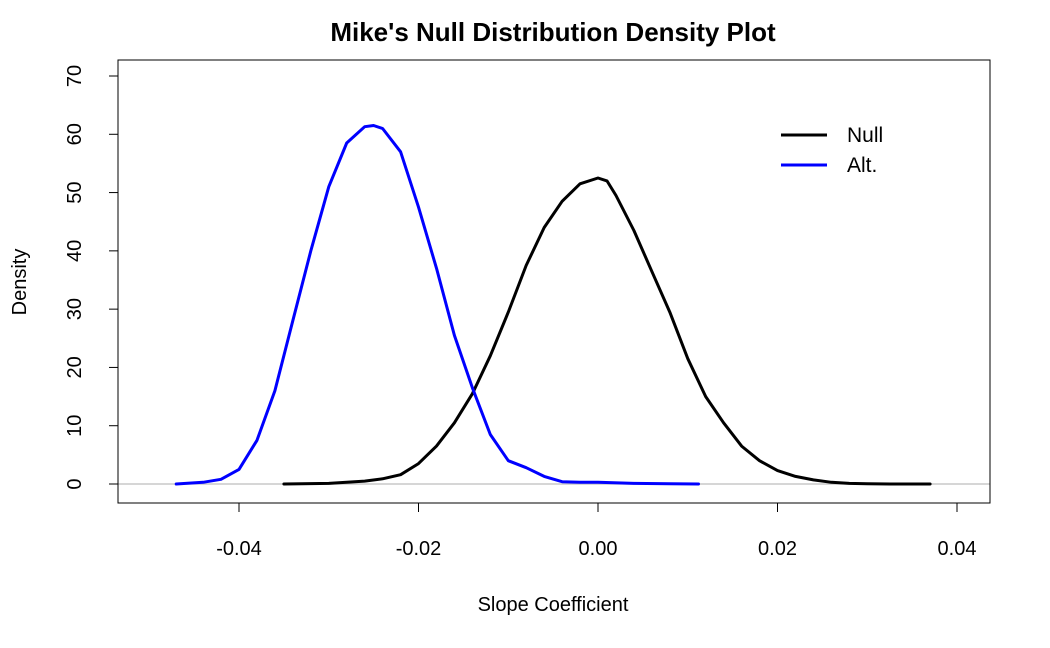 Image resolution: width=1050 pixels, height=648 pixels. Describe the element at coordinates (865, 135) in the screenshot. I see `legend-label: Null` at that location.